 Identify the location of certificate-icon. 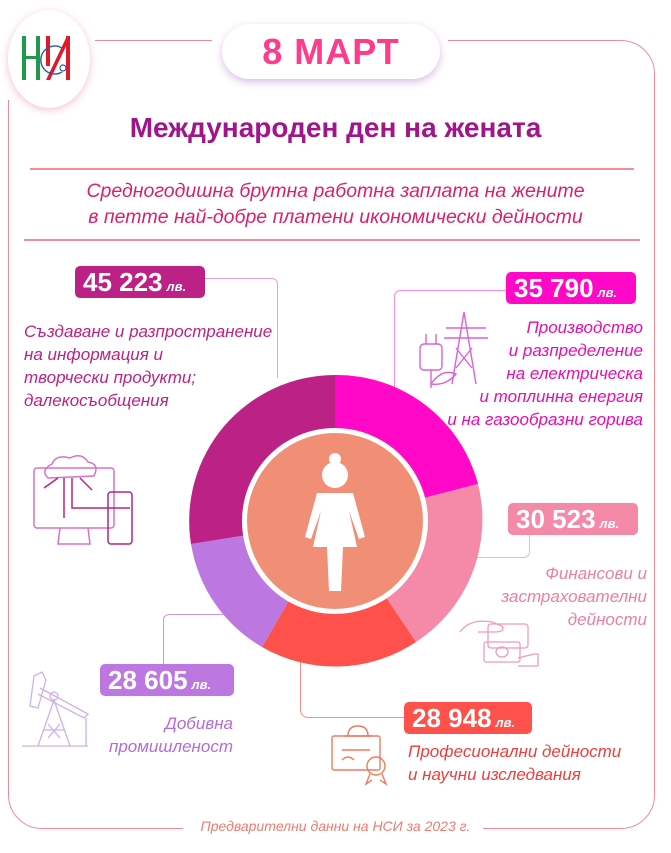
(359, 755).